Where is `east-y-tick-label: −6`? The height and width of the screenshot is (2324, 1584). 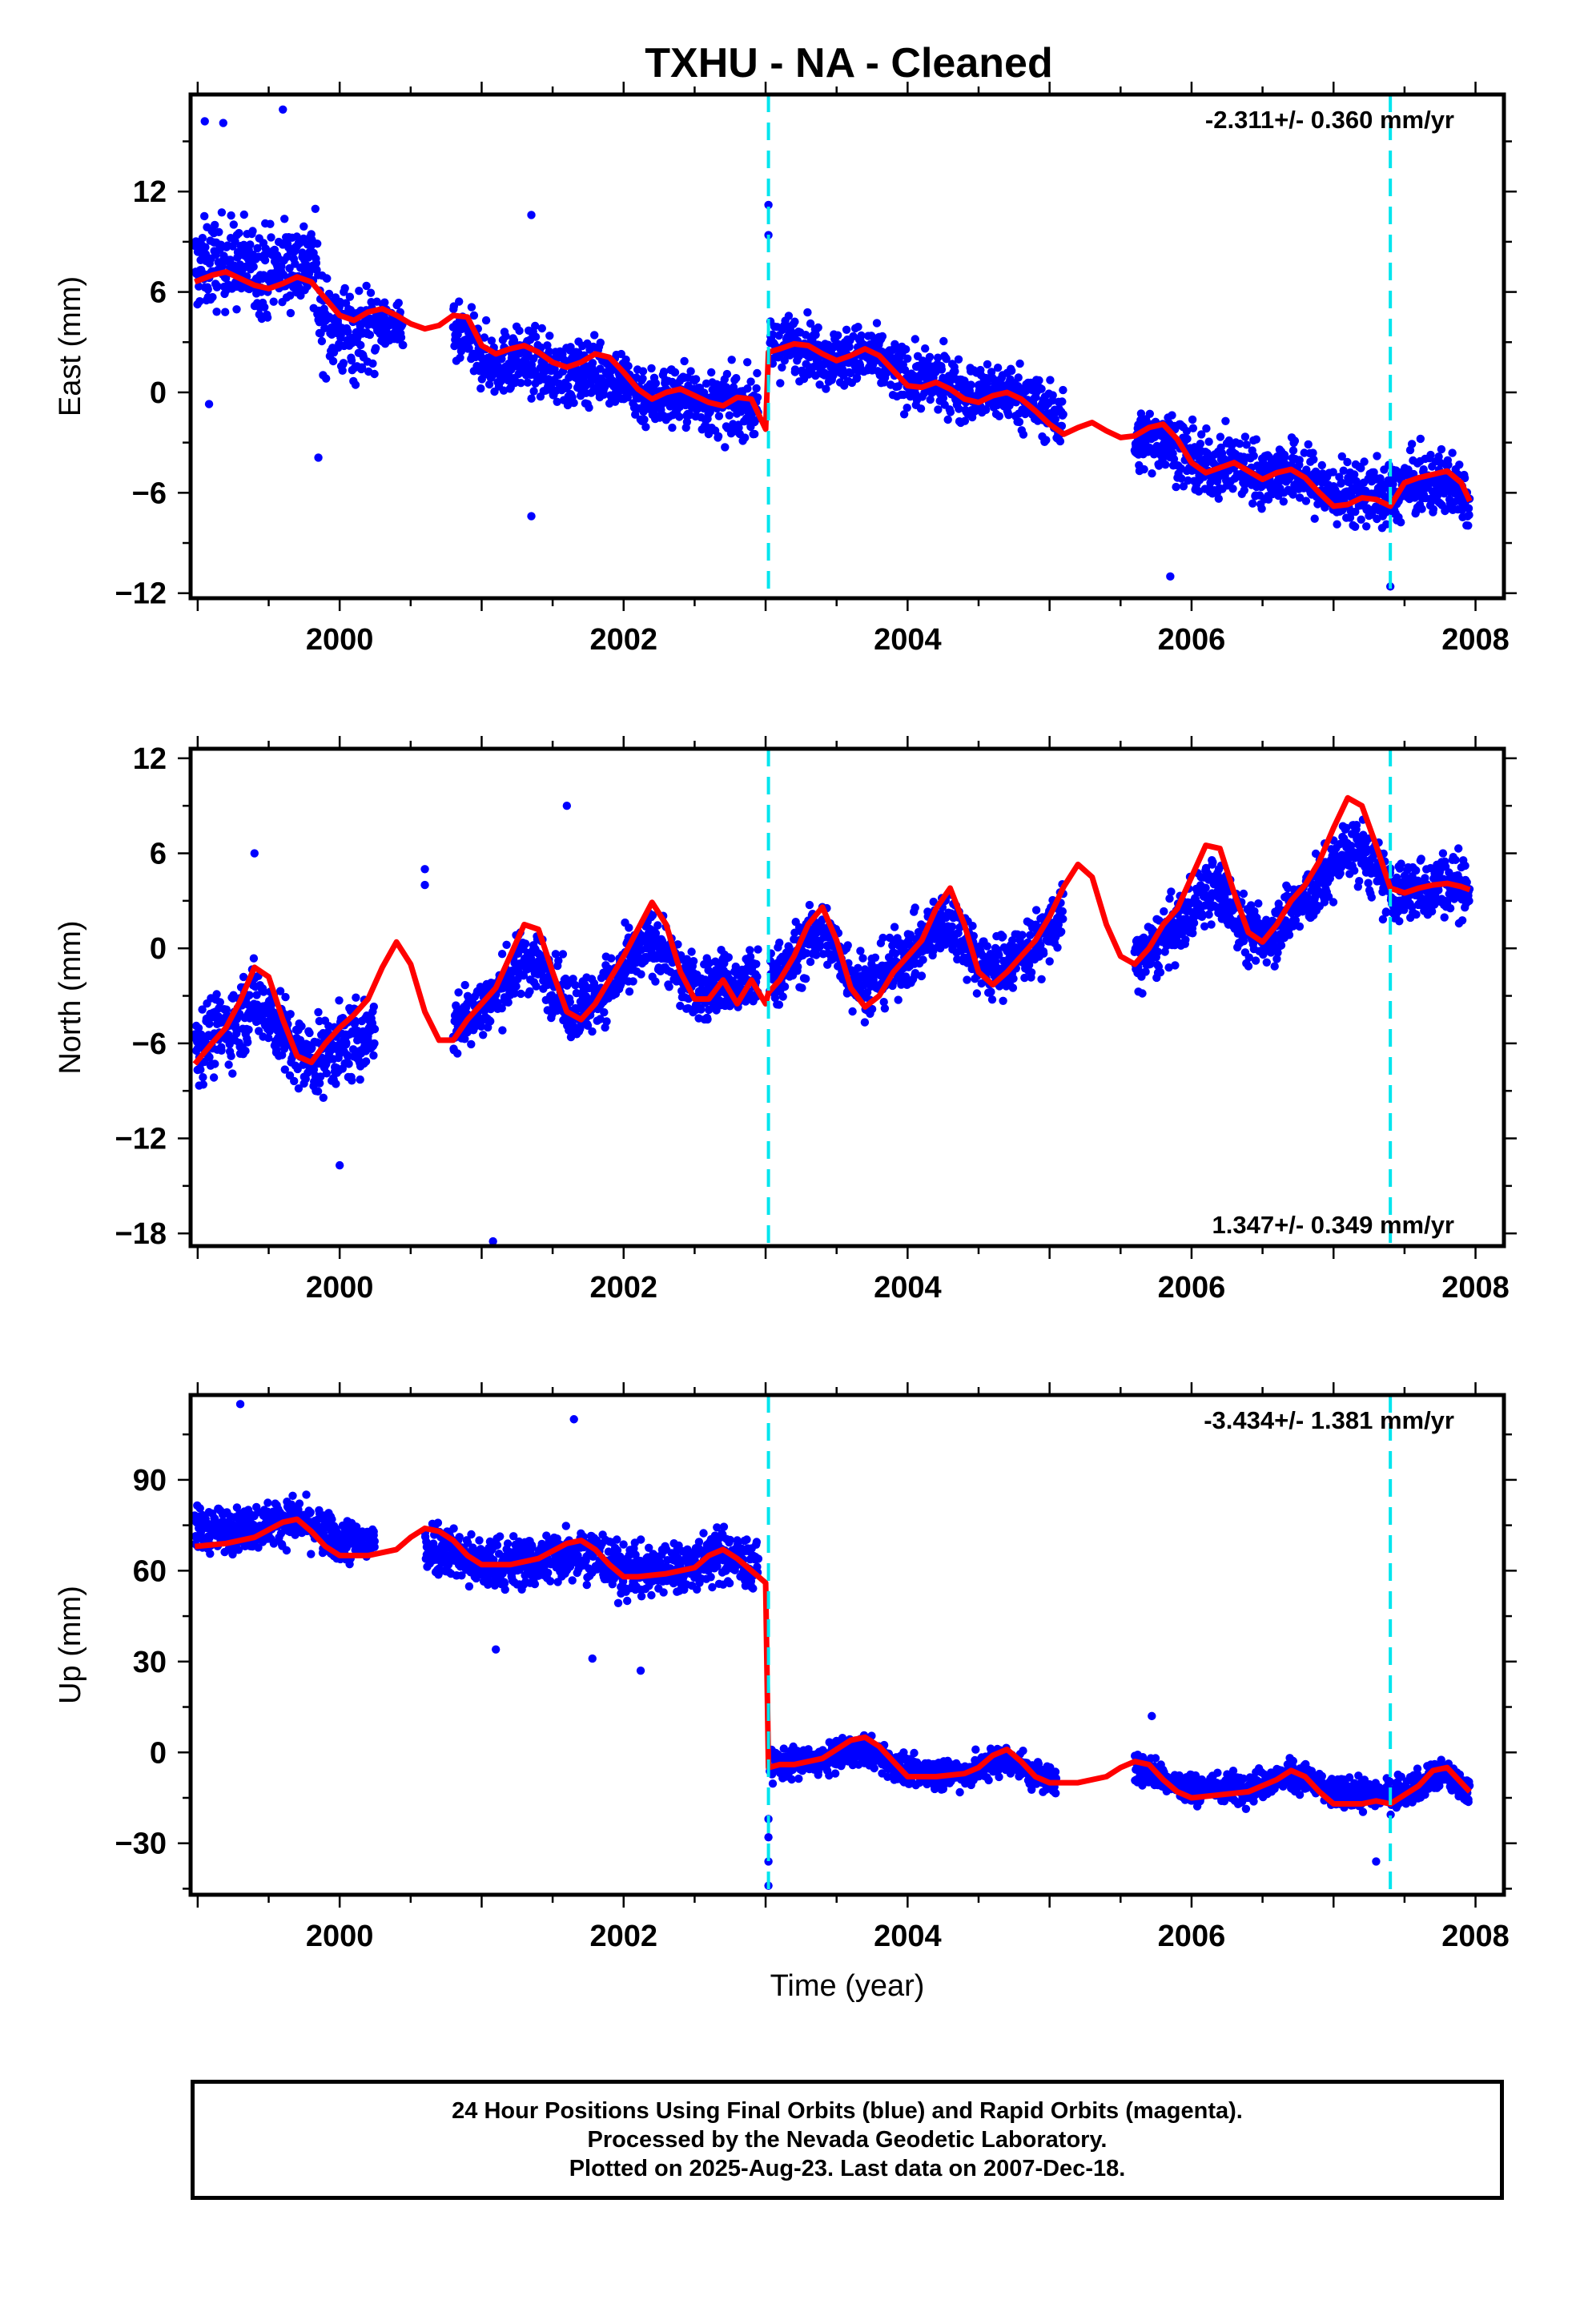
east-y-tick-label: −6 is located at coordinates (149, 493).